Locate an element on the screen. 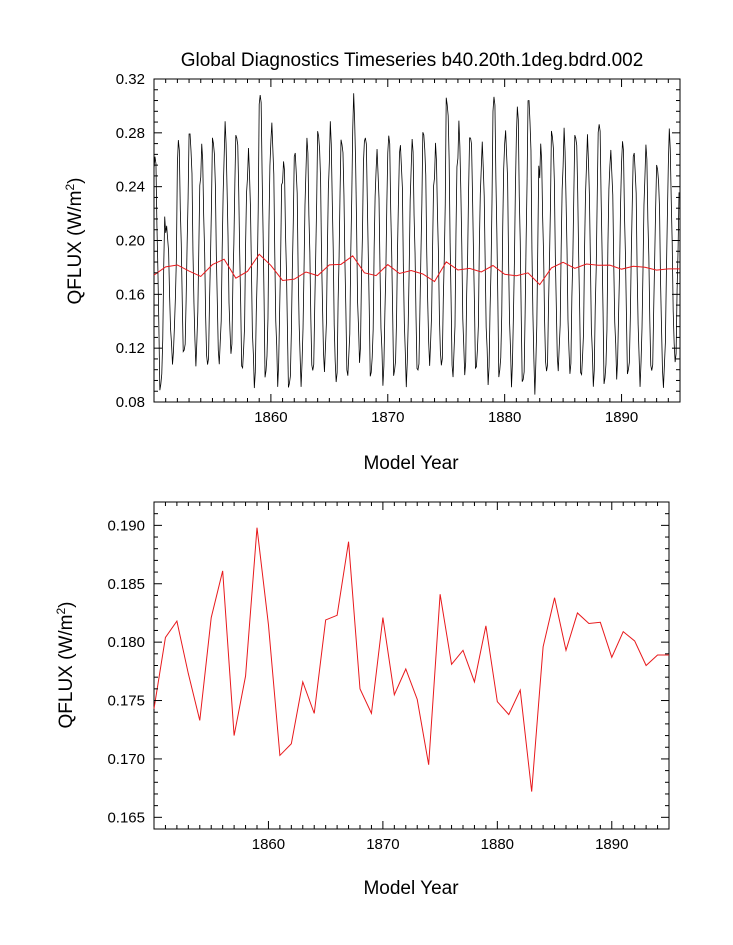  y-tick-label: 0.165 is located at coordinates (126, 817).